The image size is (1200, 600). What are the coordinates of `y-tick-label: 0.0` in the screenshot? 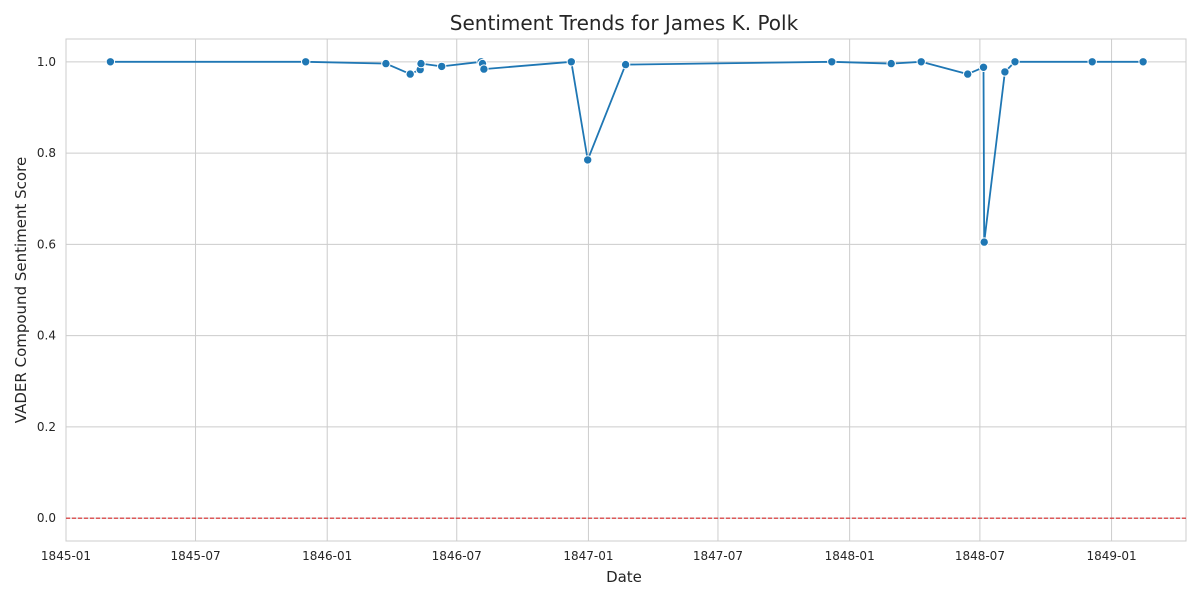 It's located at (46, 518).